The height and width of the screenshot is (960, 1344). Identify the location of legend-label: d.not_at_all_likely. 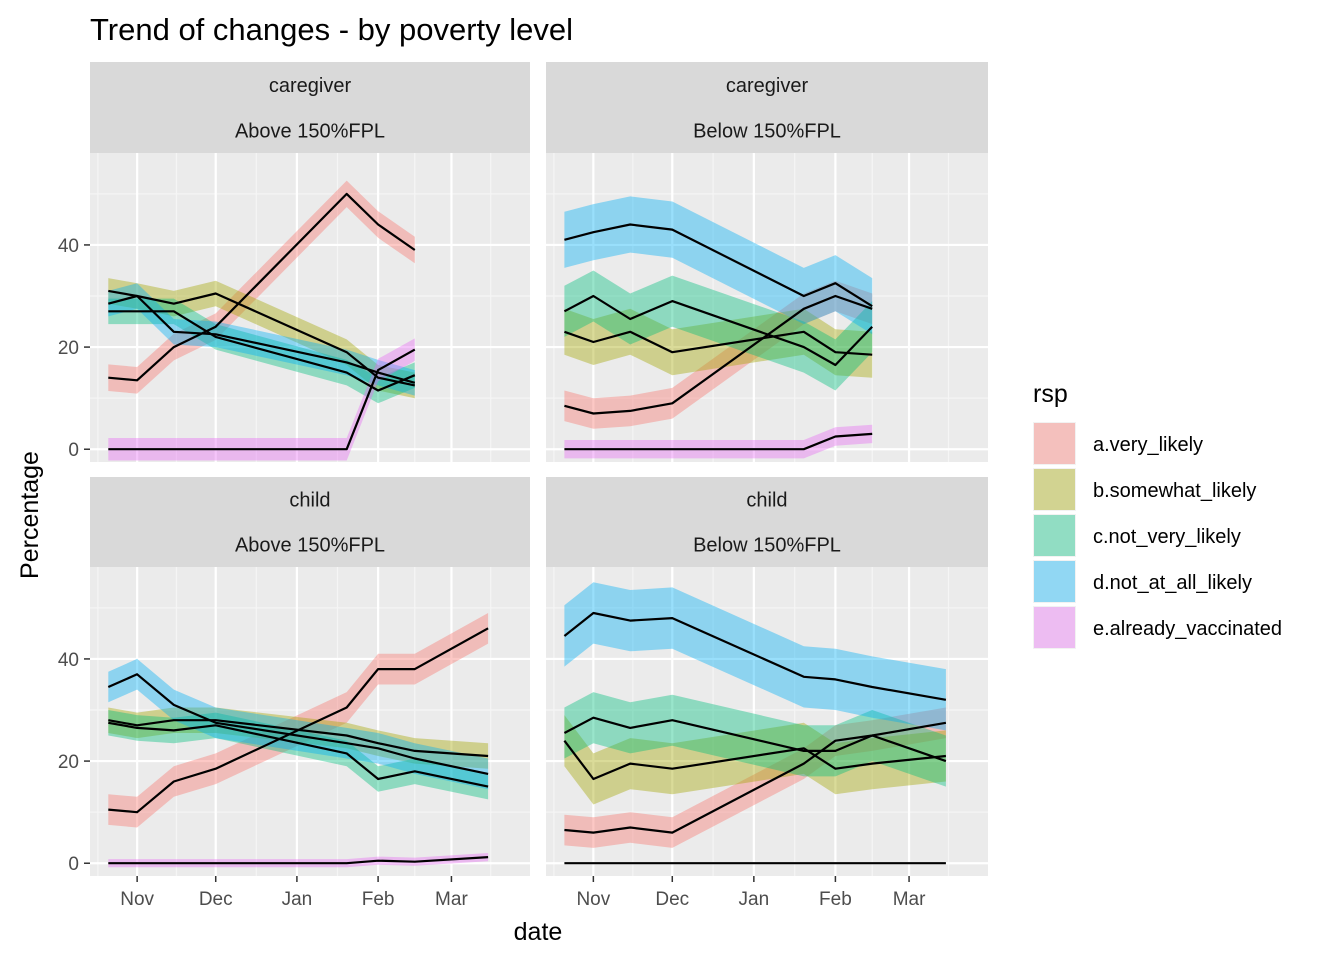
(1172, 583).